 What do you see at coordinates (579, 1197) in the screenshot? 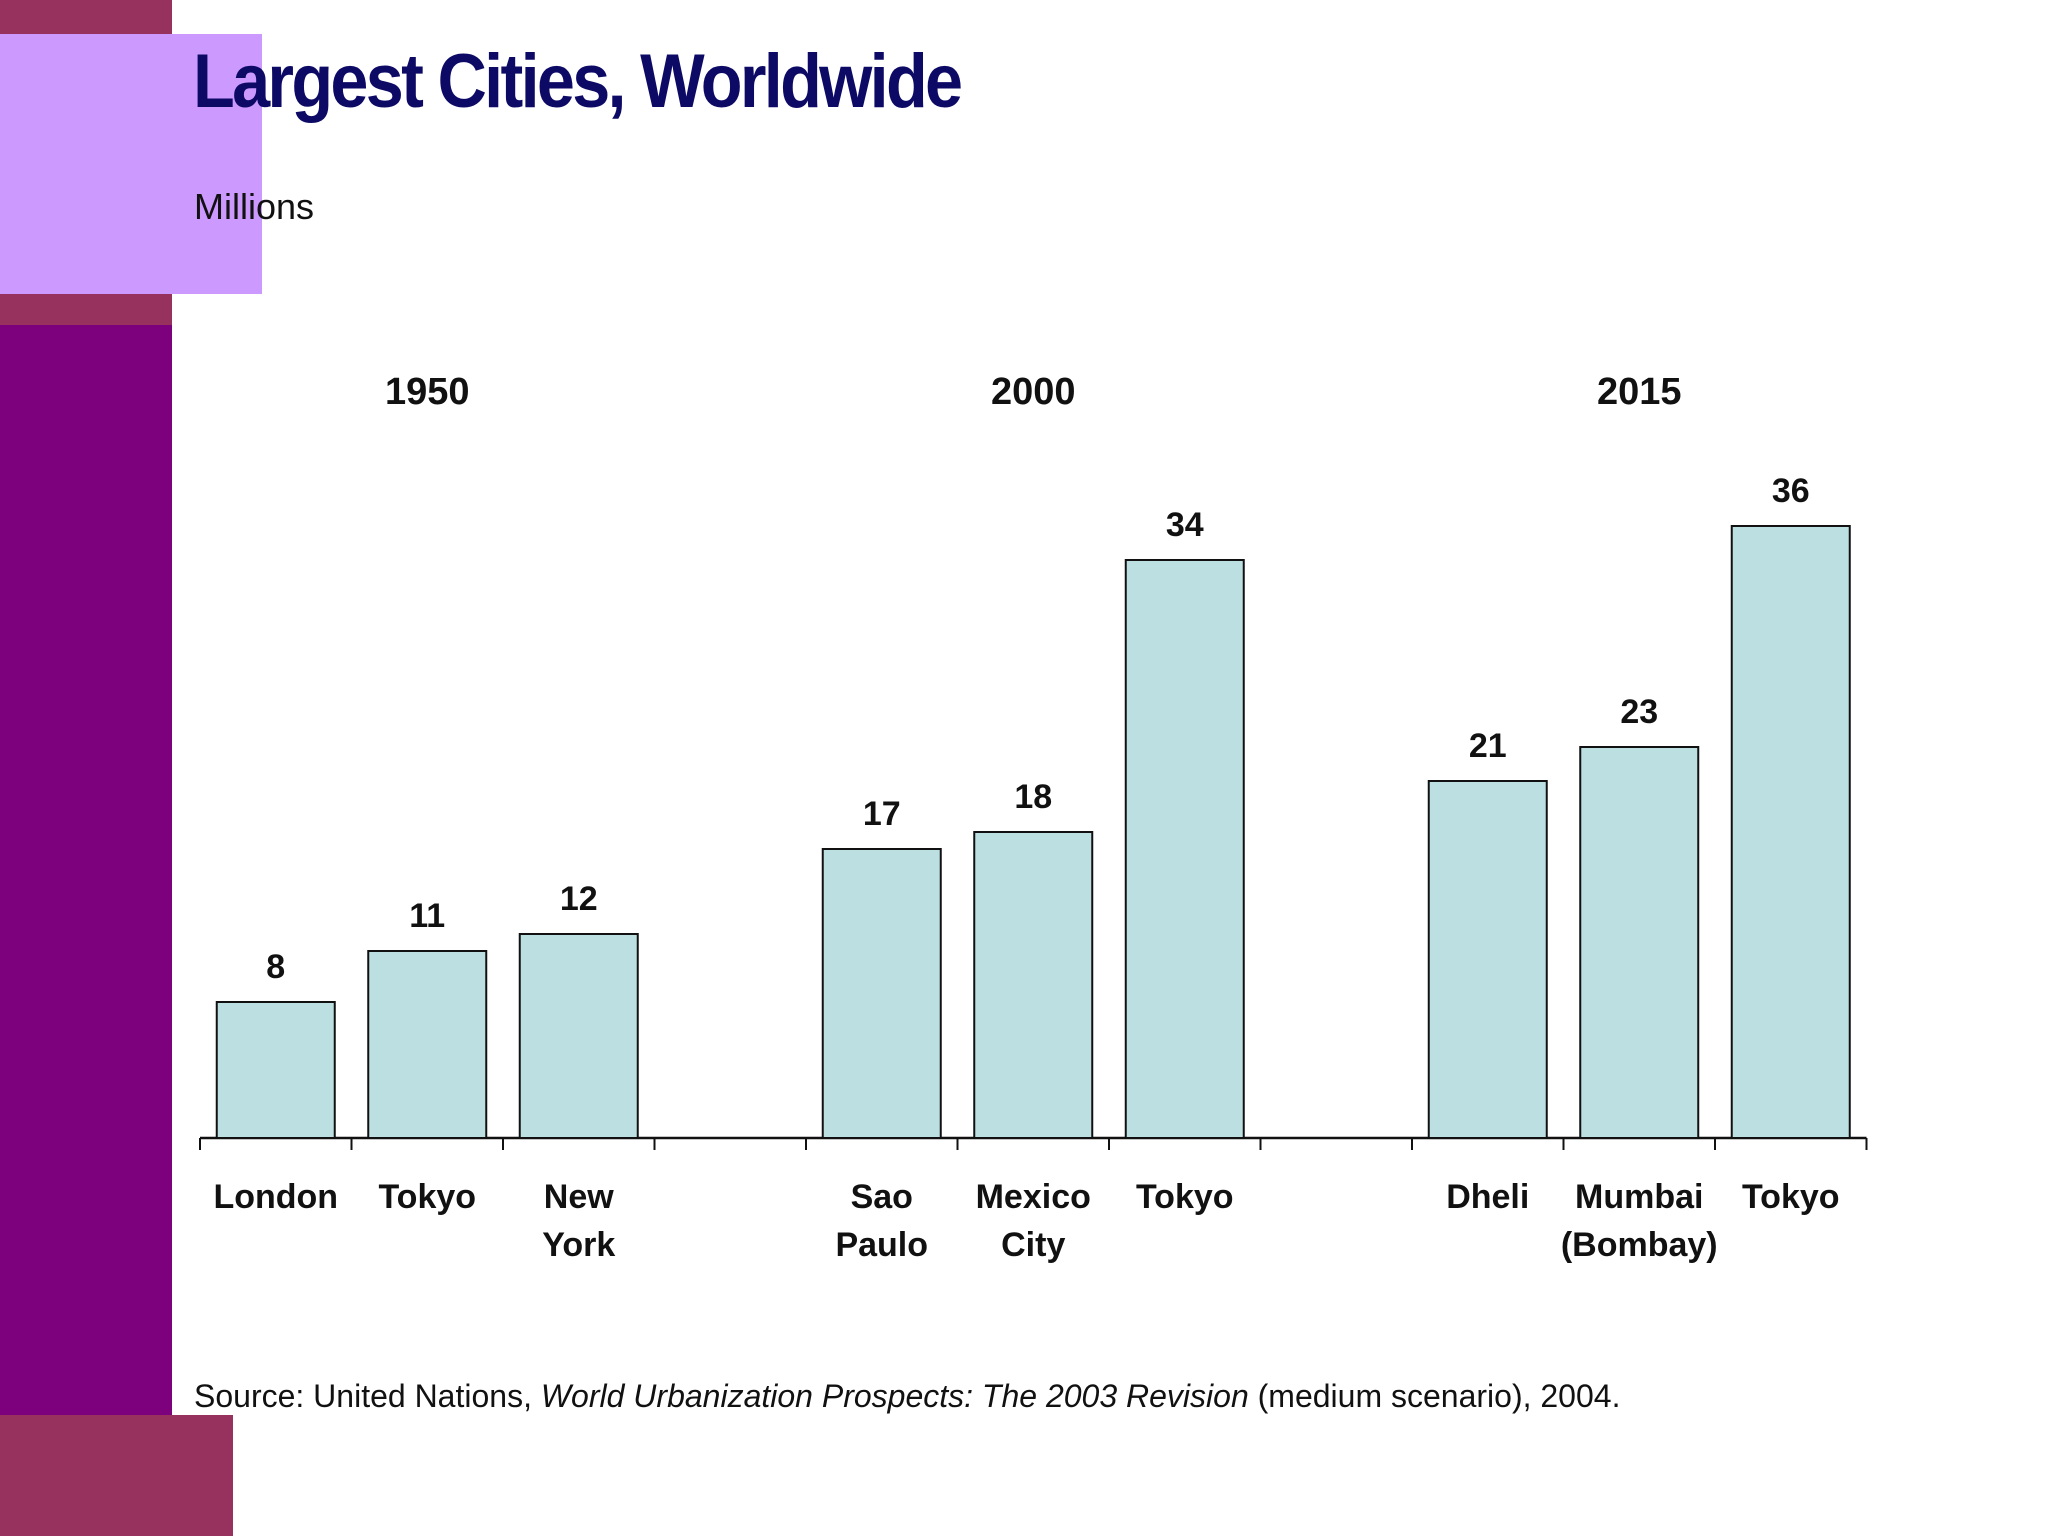
I see `x-tick-label: New` at bounding box center [579, 1197].